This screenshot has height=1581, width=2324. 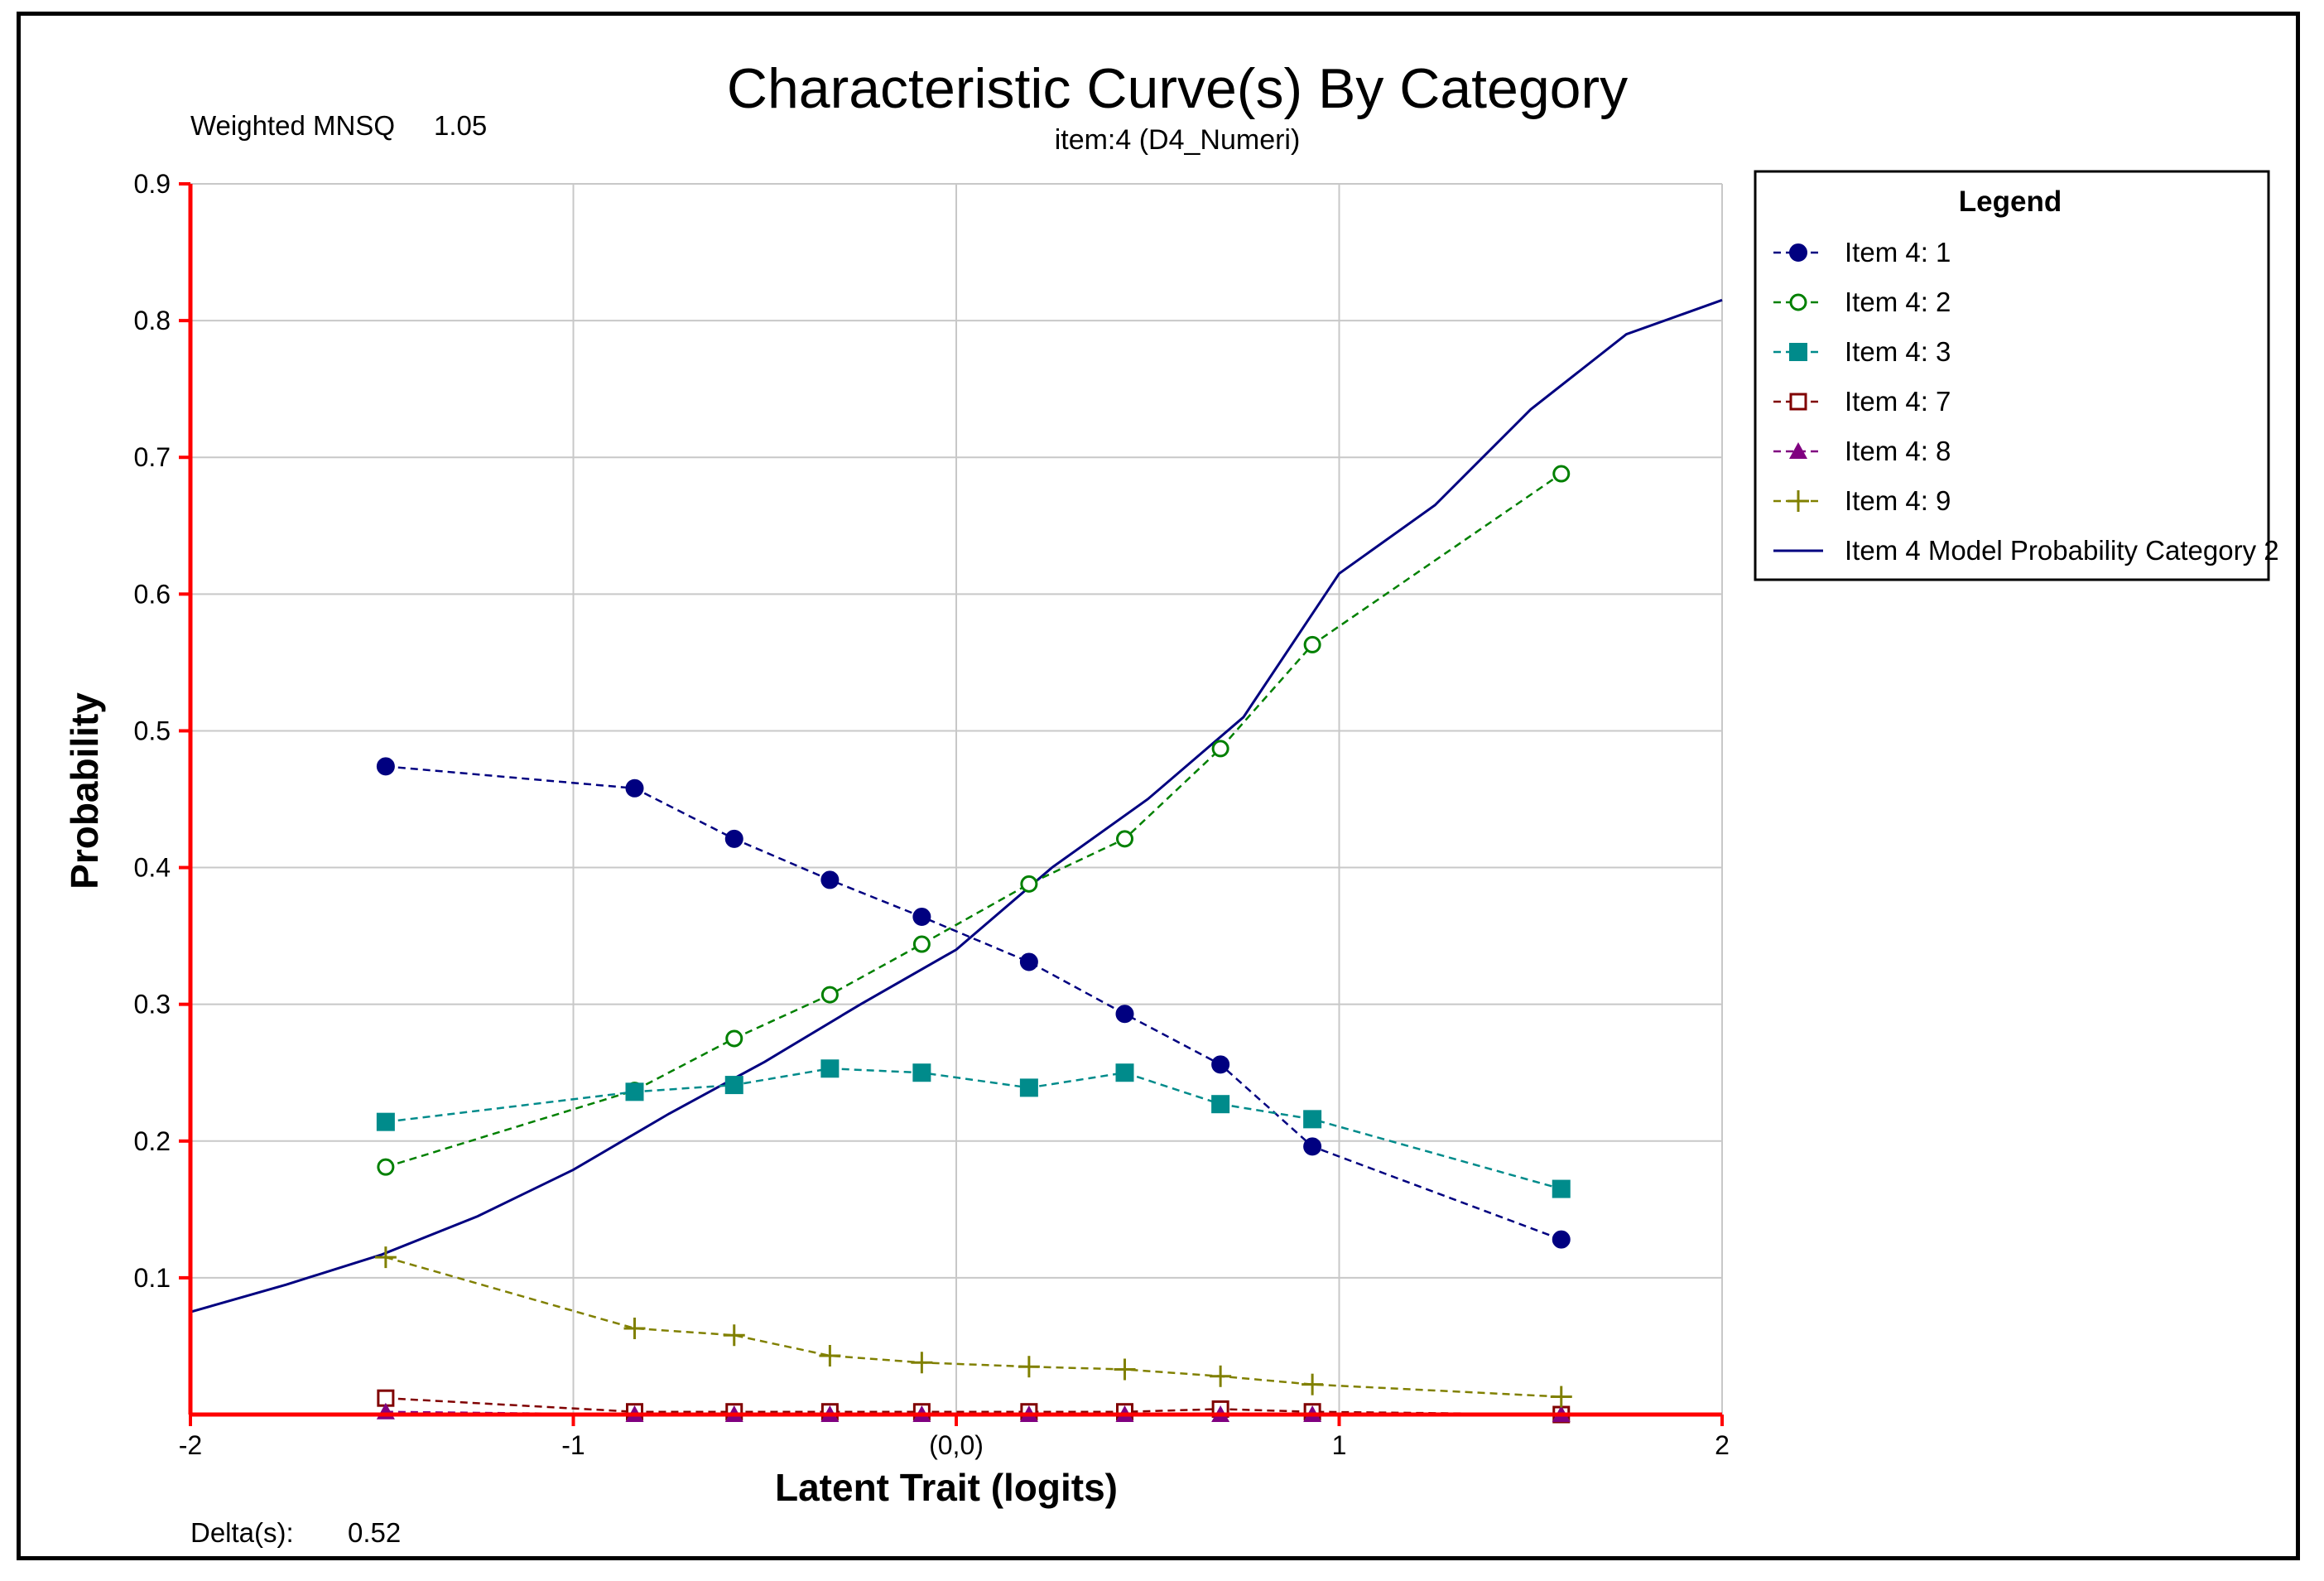 What do you see at coordinates (190, 1445) in the screenshot?
I see `x-tick-label: -2` at bounding box center [190, 1445].